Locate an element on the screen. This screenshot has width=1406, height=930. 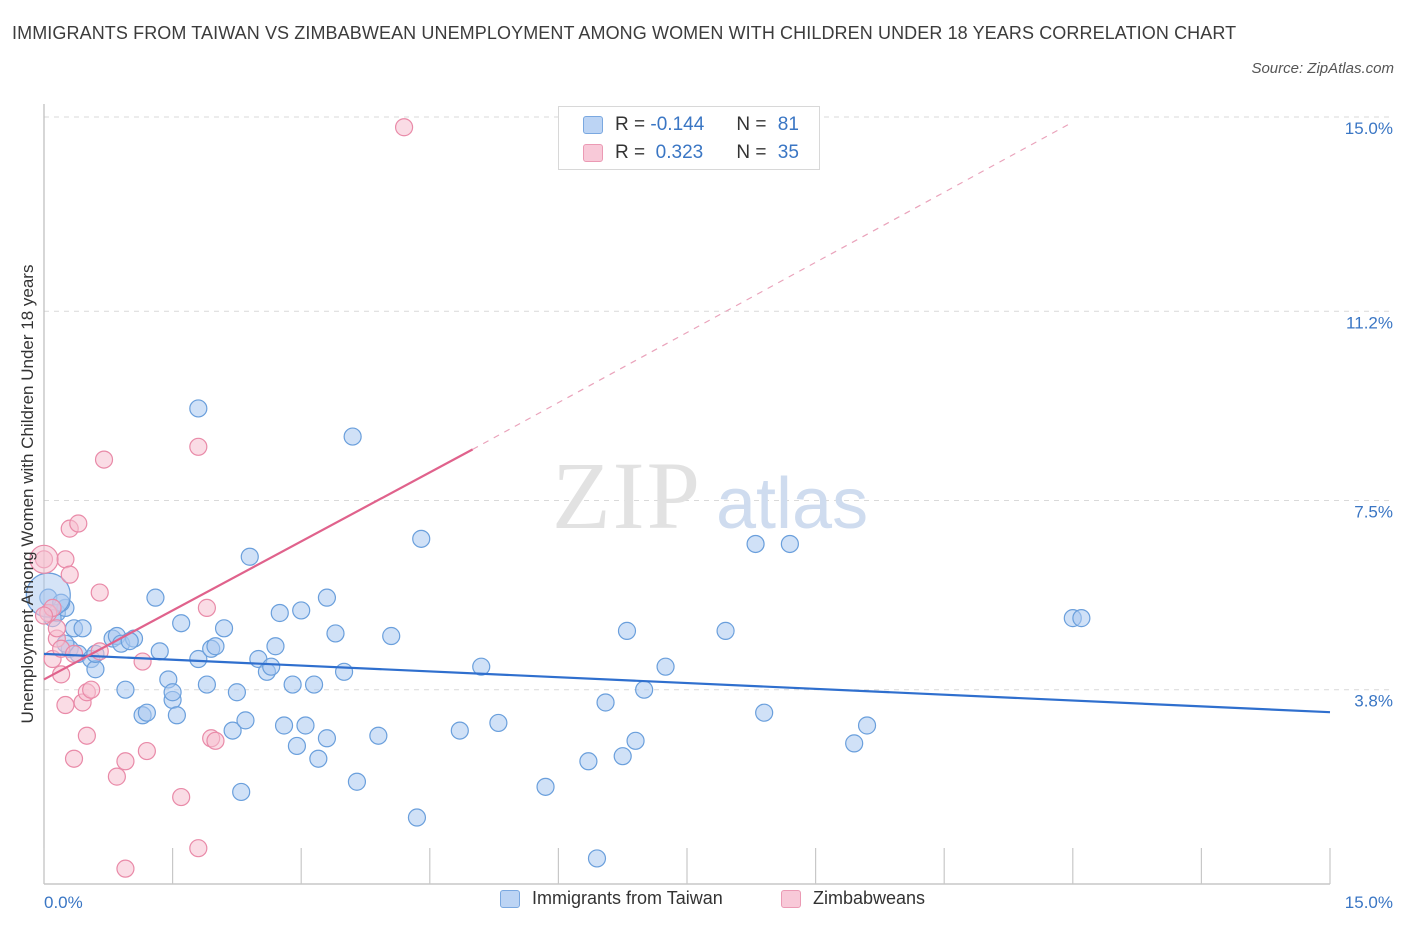
series-legend-label: Zimbabweans is located at coordinates (869, 898).